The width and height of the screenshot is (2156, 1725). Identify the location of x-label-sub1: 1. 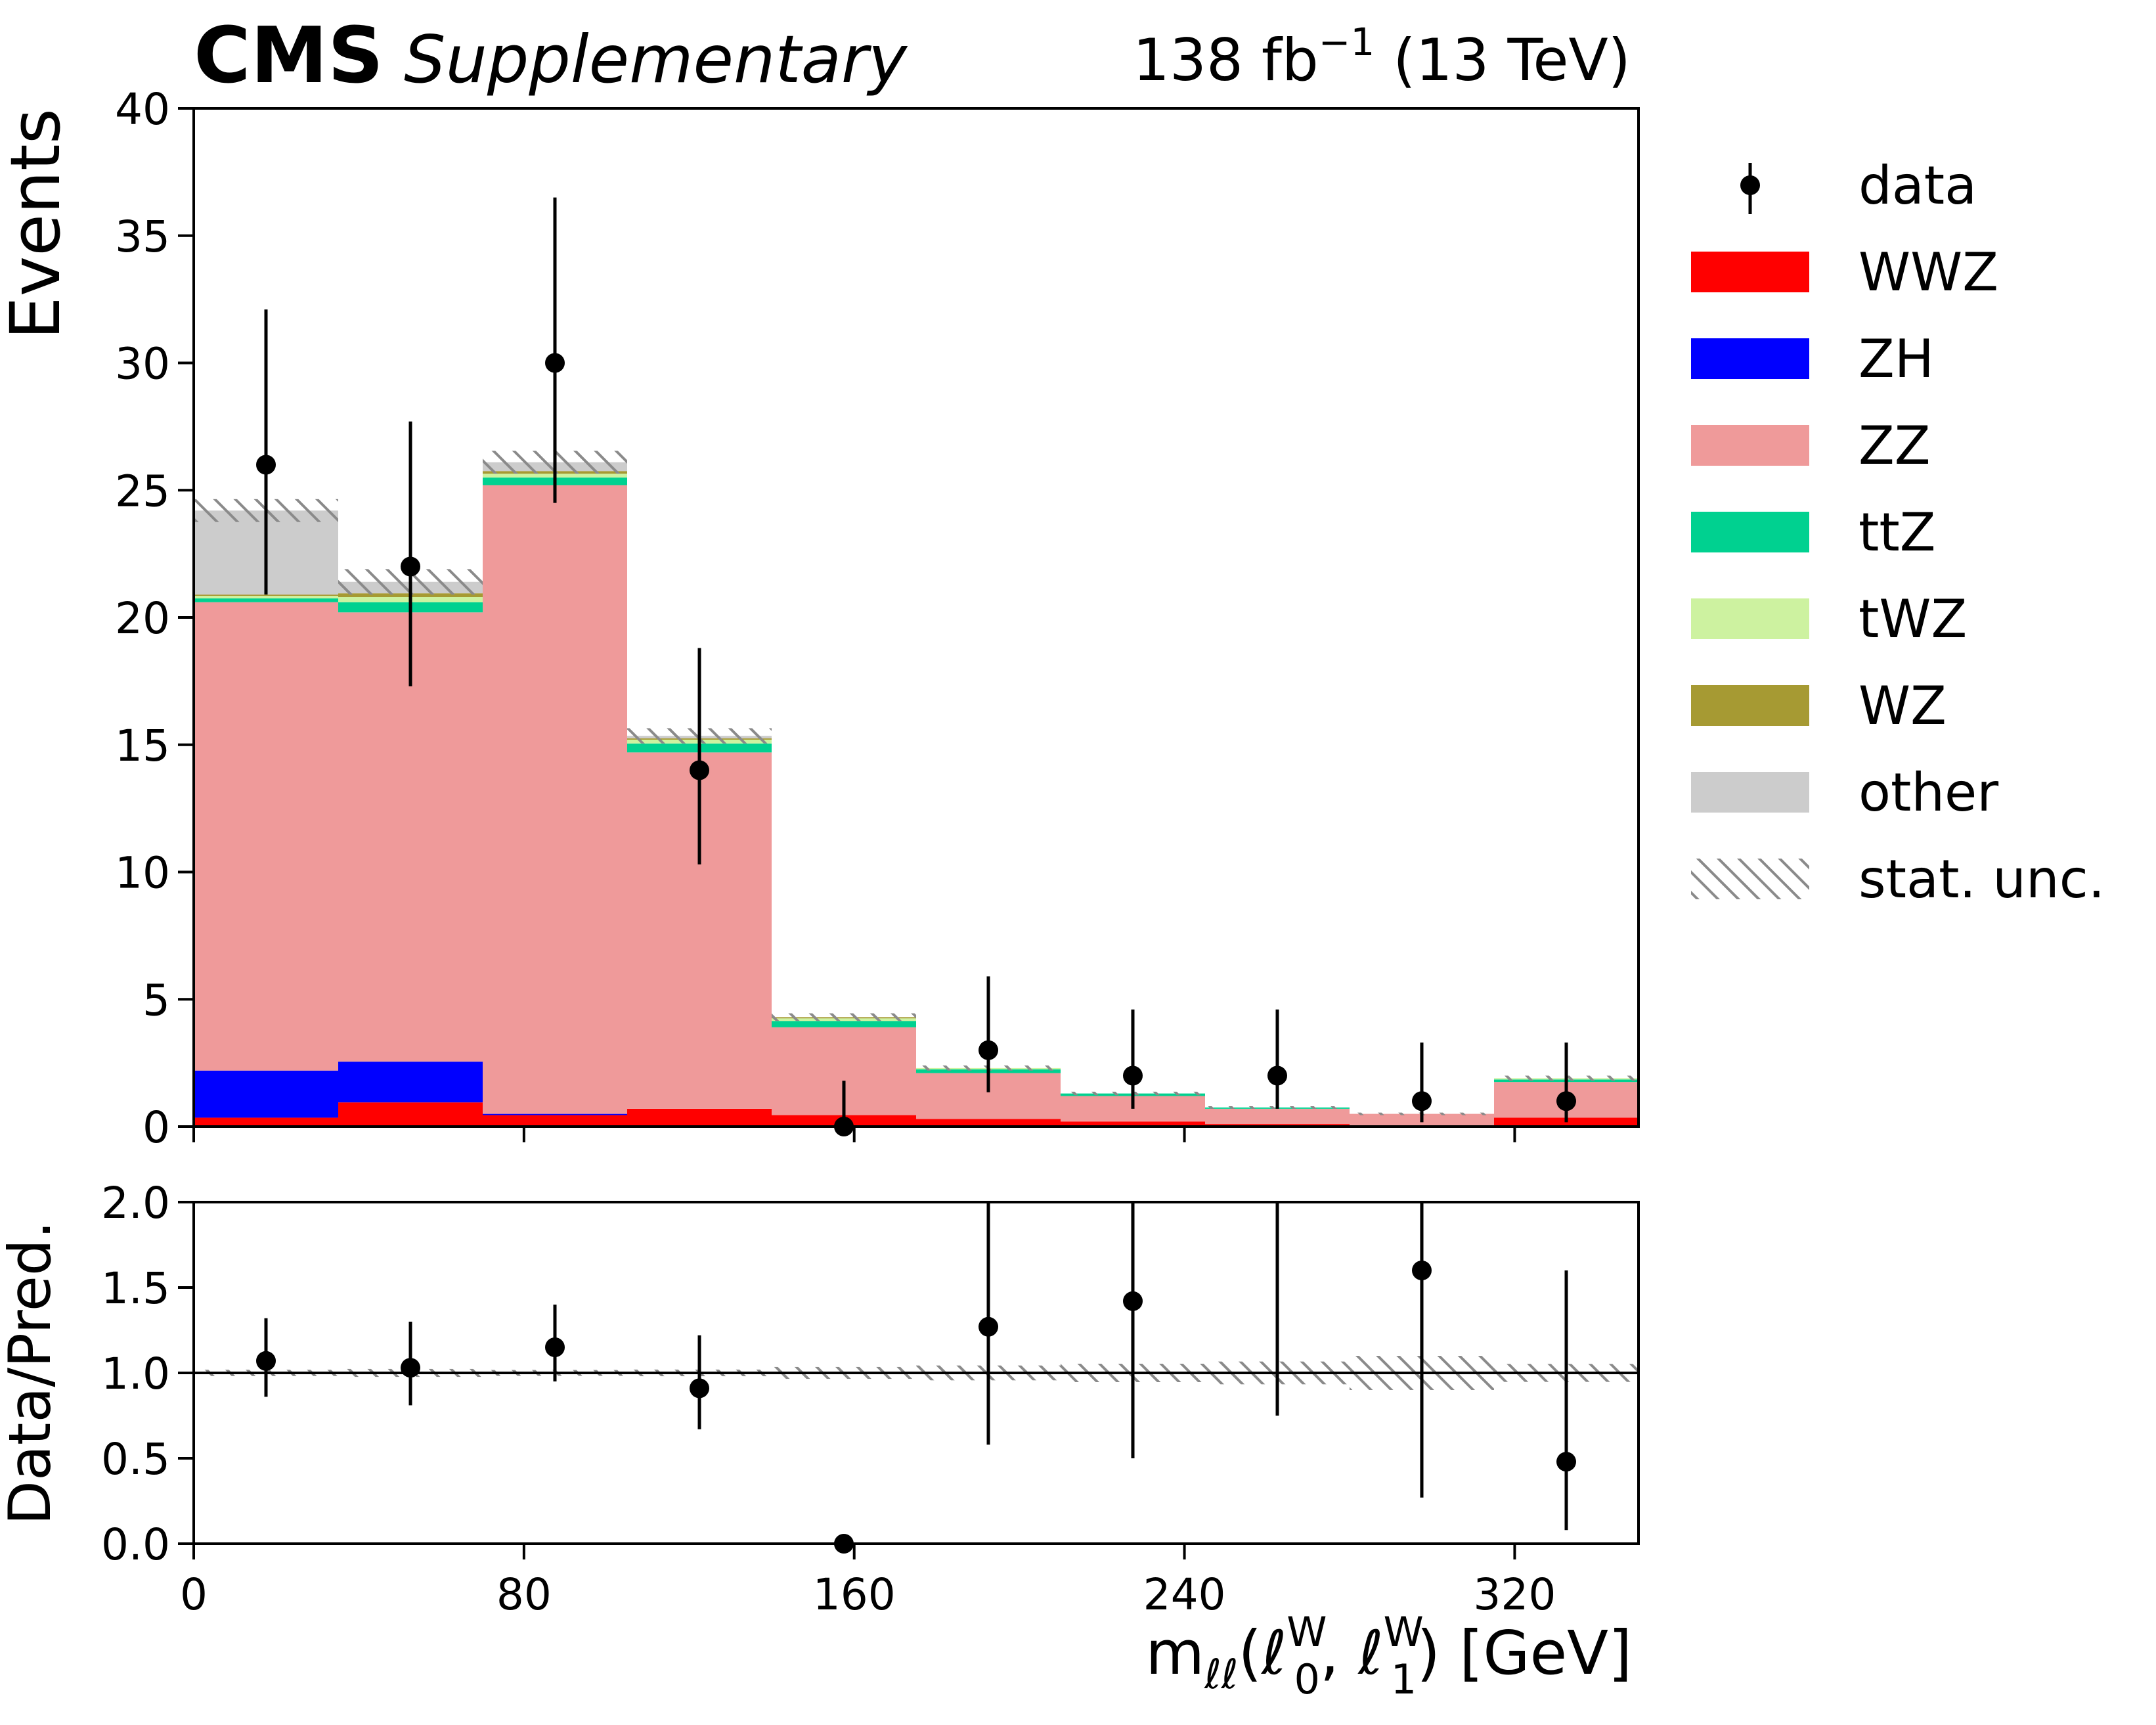
(1404, 1679).